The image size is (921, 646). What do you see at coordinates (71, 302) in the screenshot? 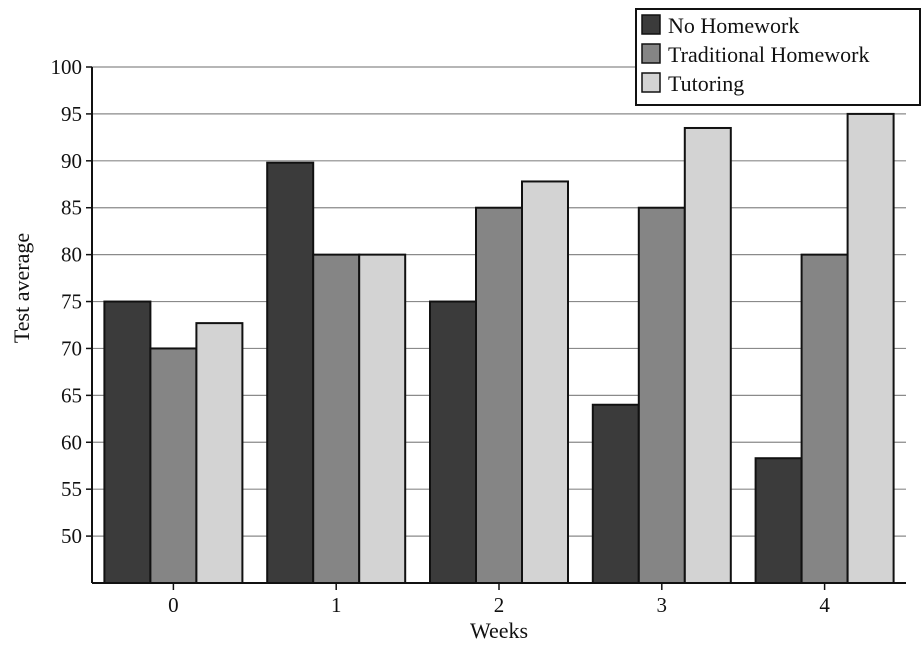
I see `y-tick-label: 75` at bounding box center [71, 302].